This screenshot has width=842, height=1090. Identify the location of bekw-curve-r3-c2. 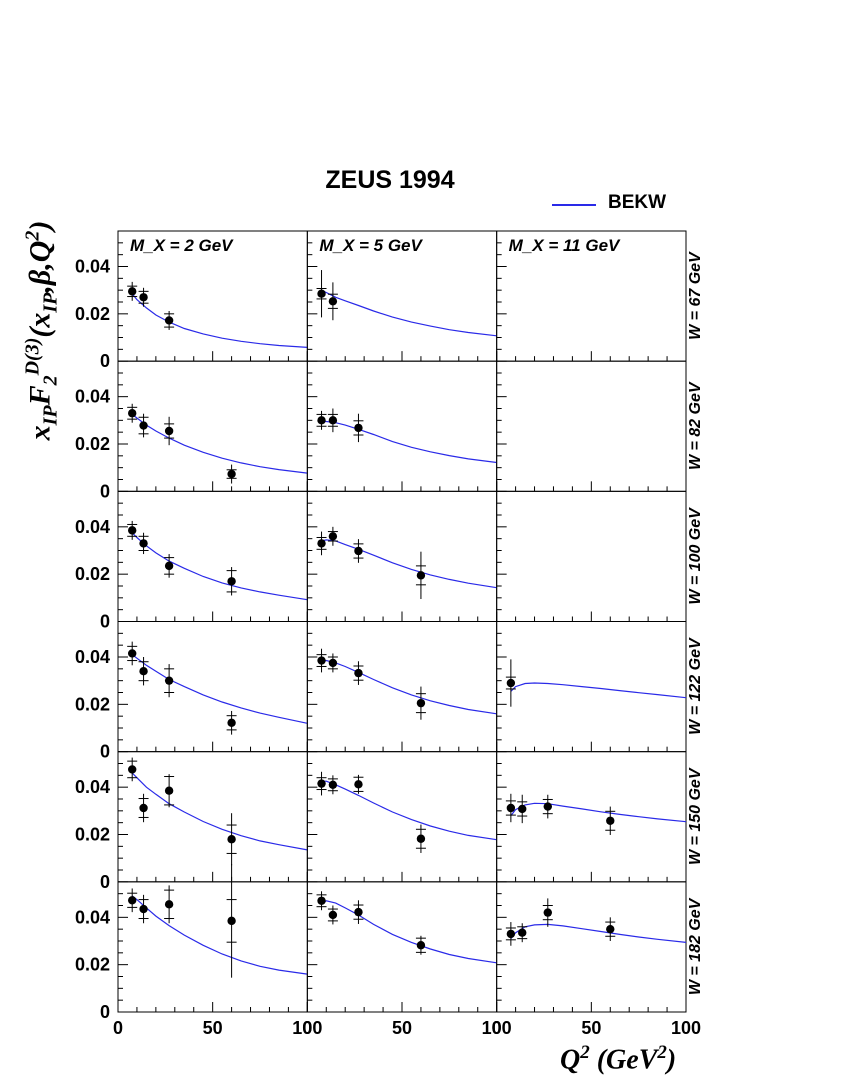
(598, 690).